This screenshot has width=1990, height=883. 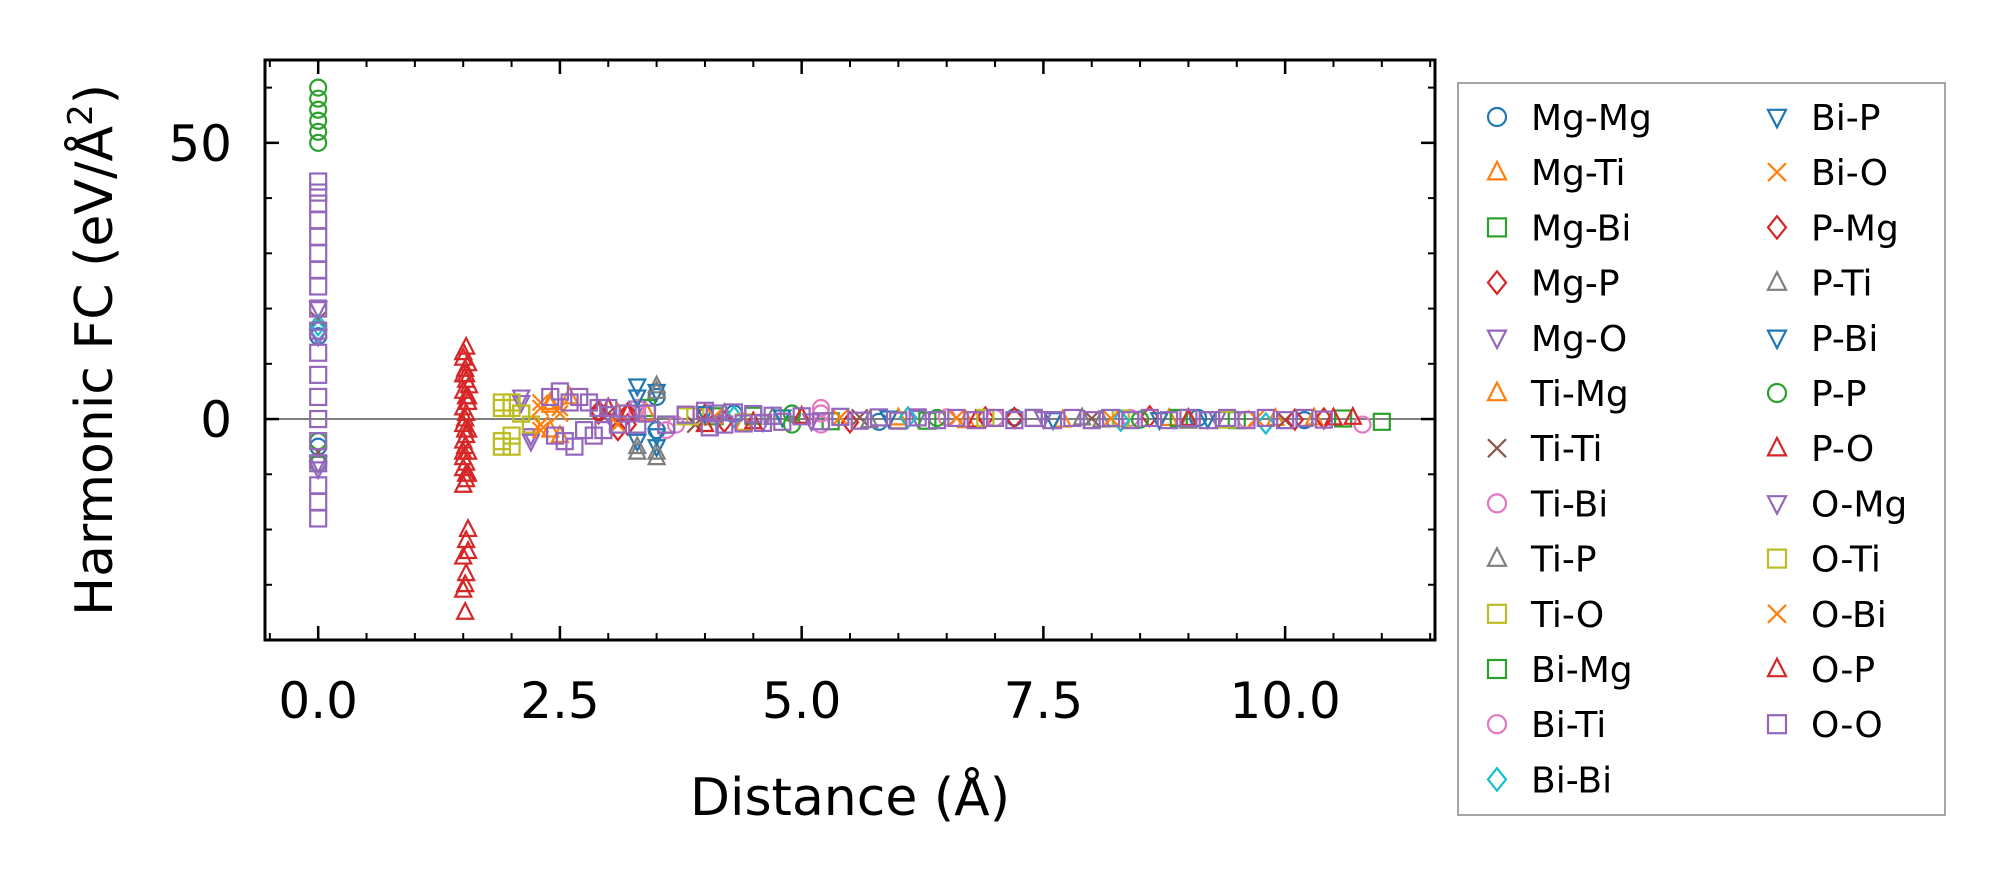 I want to click on series-bi-o, so click(x=898, y=416).